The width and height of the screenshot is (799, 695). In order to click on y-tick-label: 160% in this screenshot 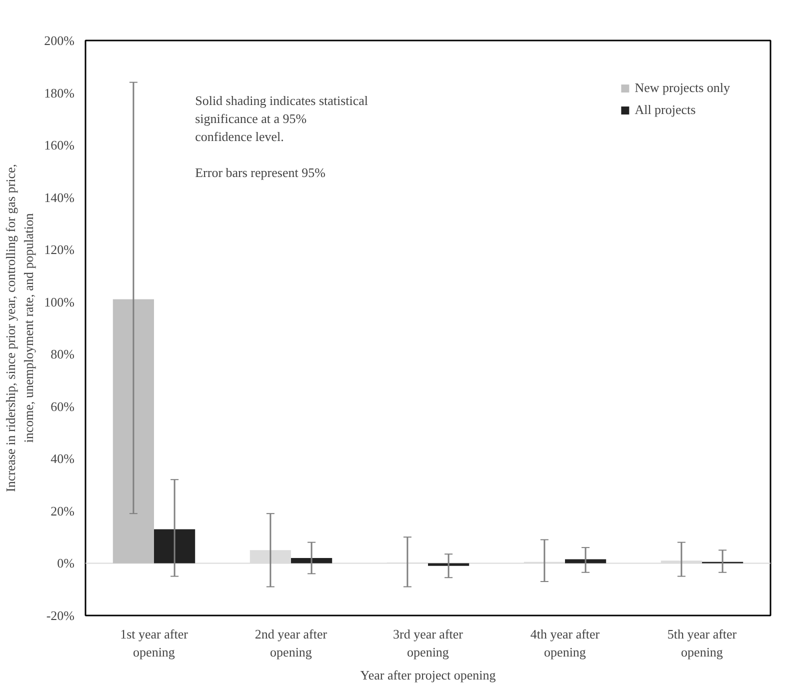, I will do `click(59, 145)`.